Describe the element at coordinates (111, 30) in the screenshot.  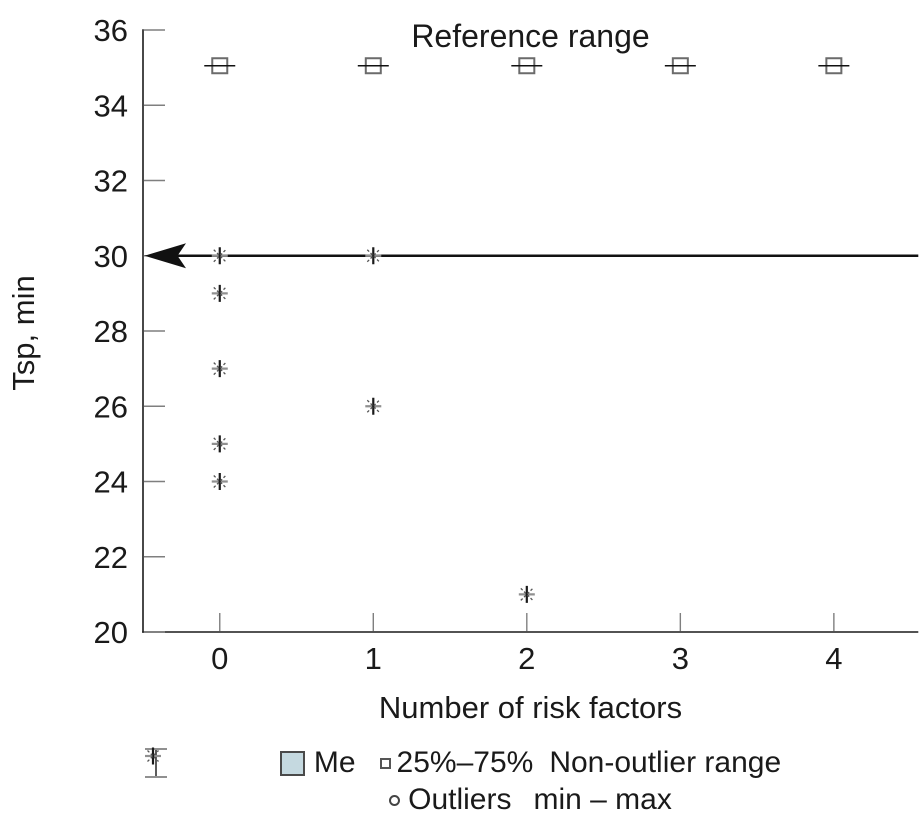
I see `svg-text: 36` at that location.